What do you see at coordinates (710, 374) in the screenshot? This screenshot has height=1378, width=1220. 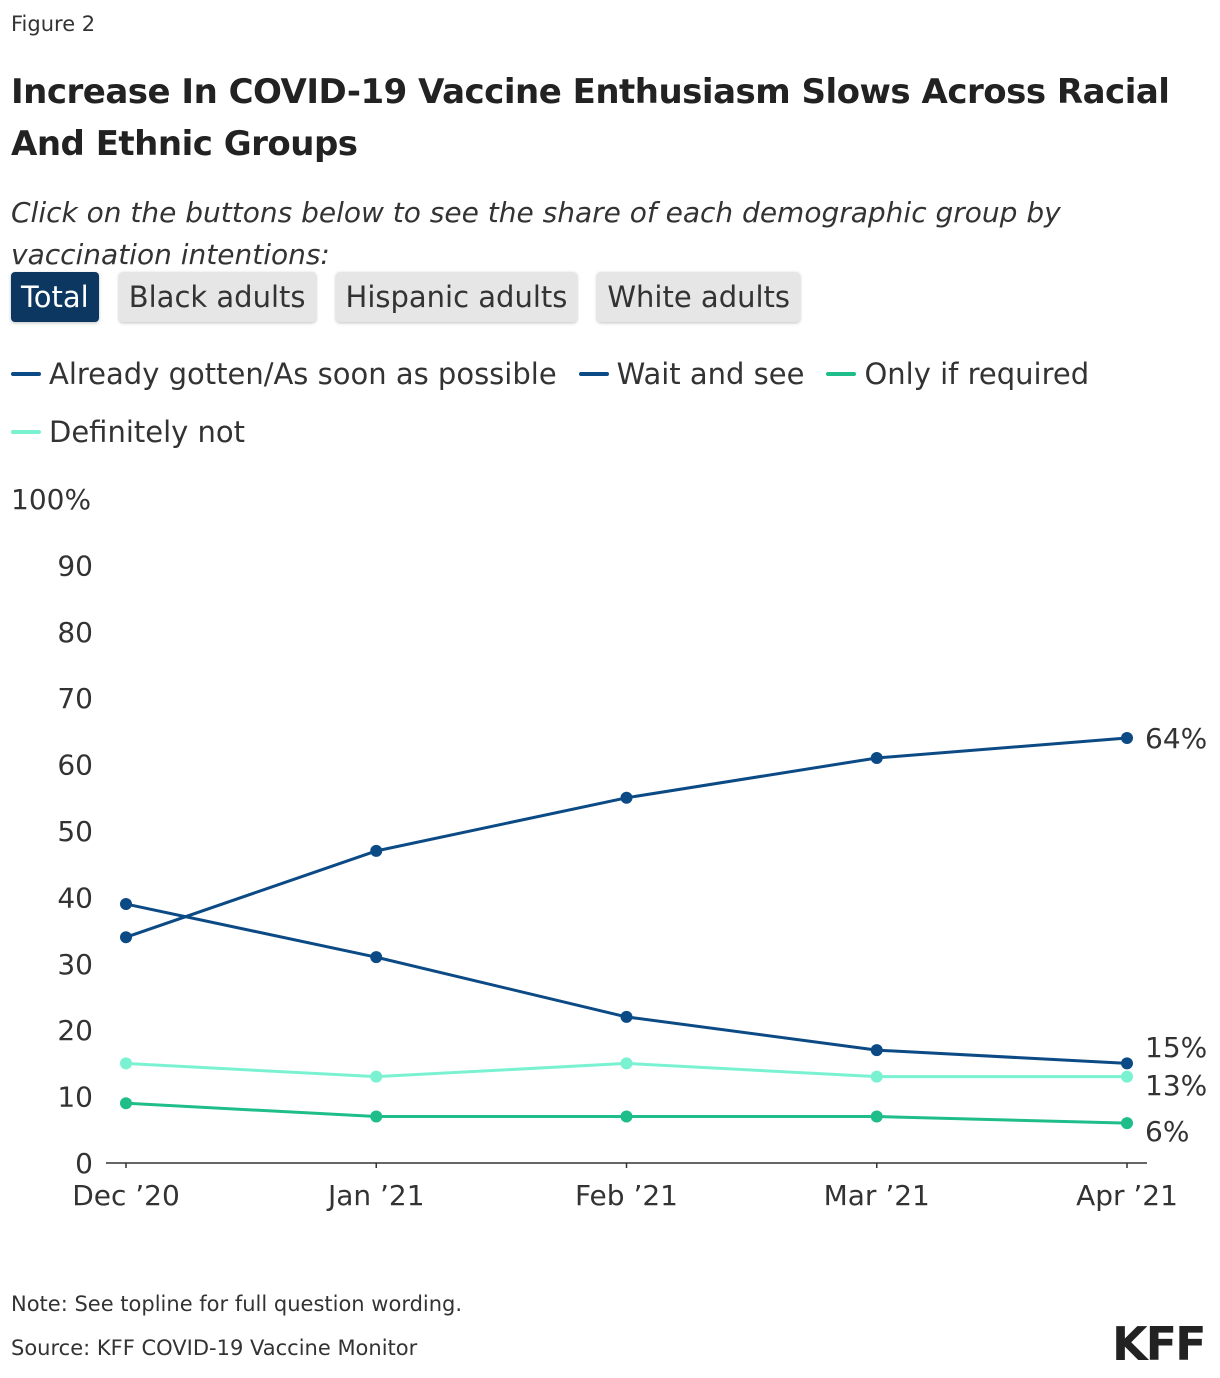 I see `legend-label: Wait and see` at bounding box center [710, 374].